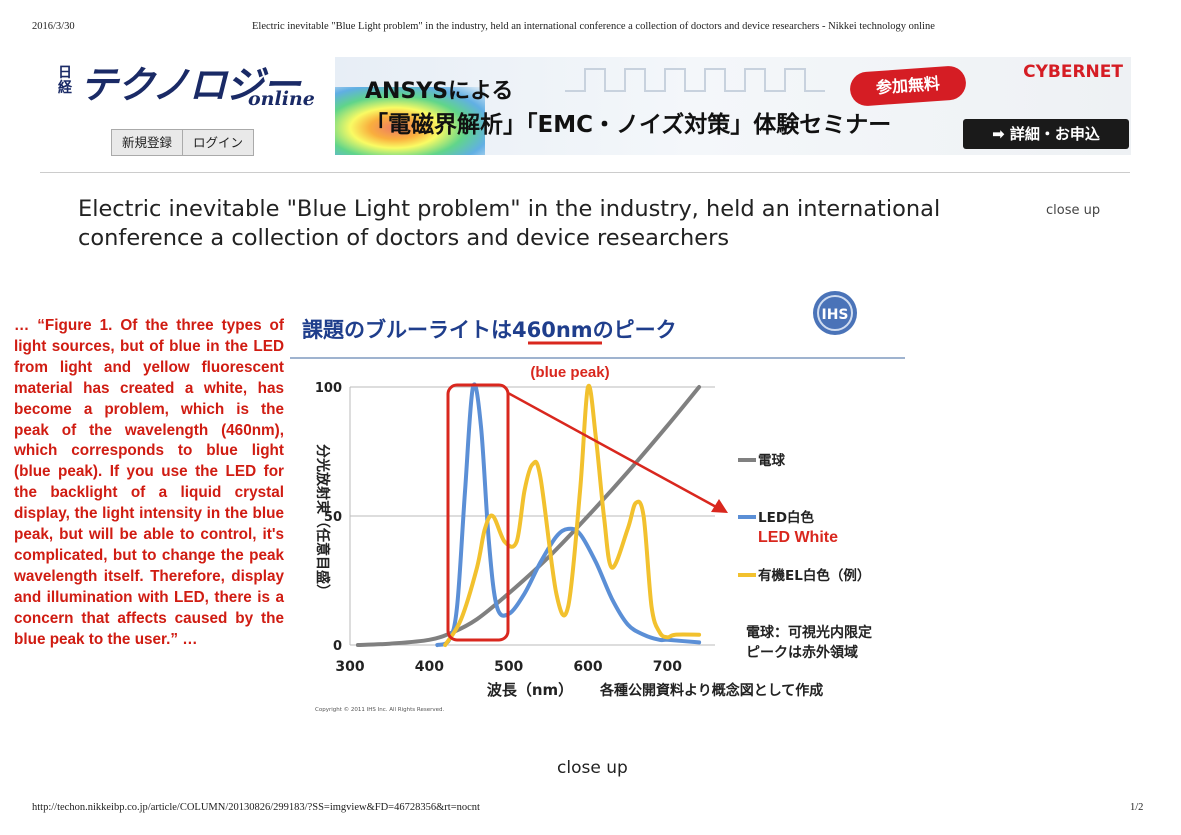 This screenshot has height=835, width=1181. What do you see at coordinates (719, 506) in the screenshot?
I see `annotation-arrow-head` at bounding box center [719, 506].